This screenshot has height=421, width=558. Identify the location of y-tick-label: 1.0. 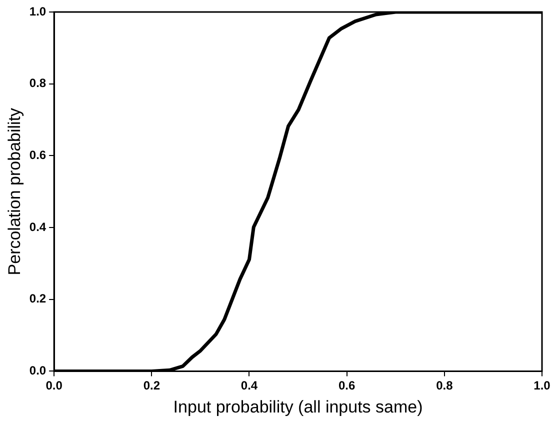
(37, 11).